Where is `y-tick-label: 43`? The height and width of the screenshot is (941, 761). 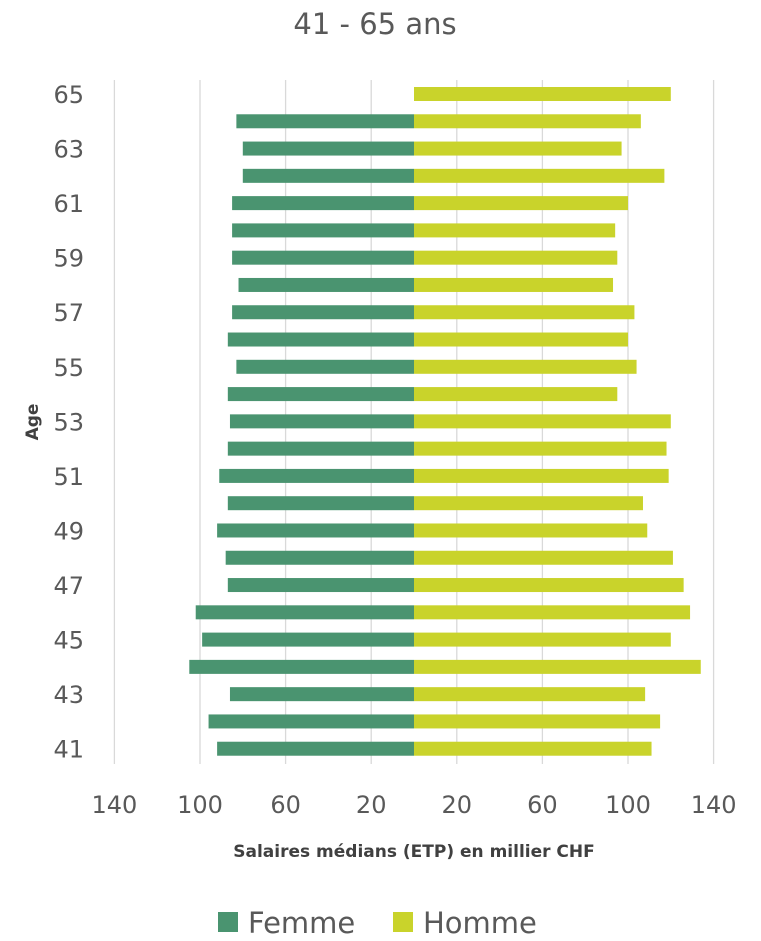 y-tick-label: 43 is located at coordinates (68, 695).